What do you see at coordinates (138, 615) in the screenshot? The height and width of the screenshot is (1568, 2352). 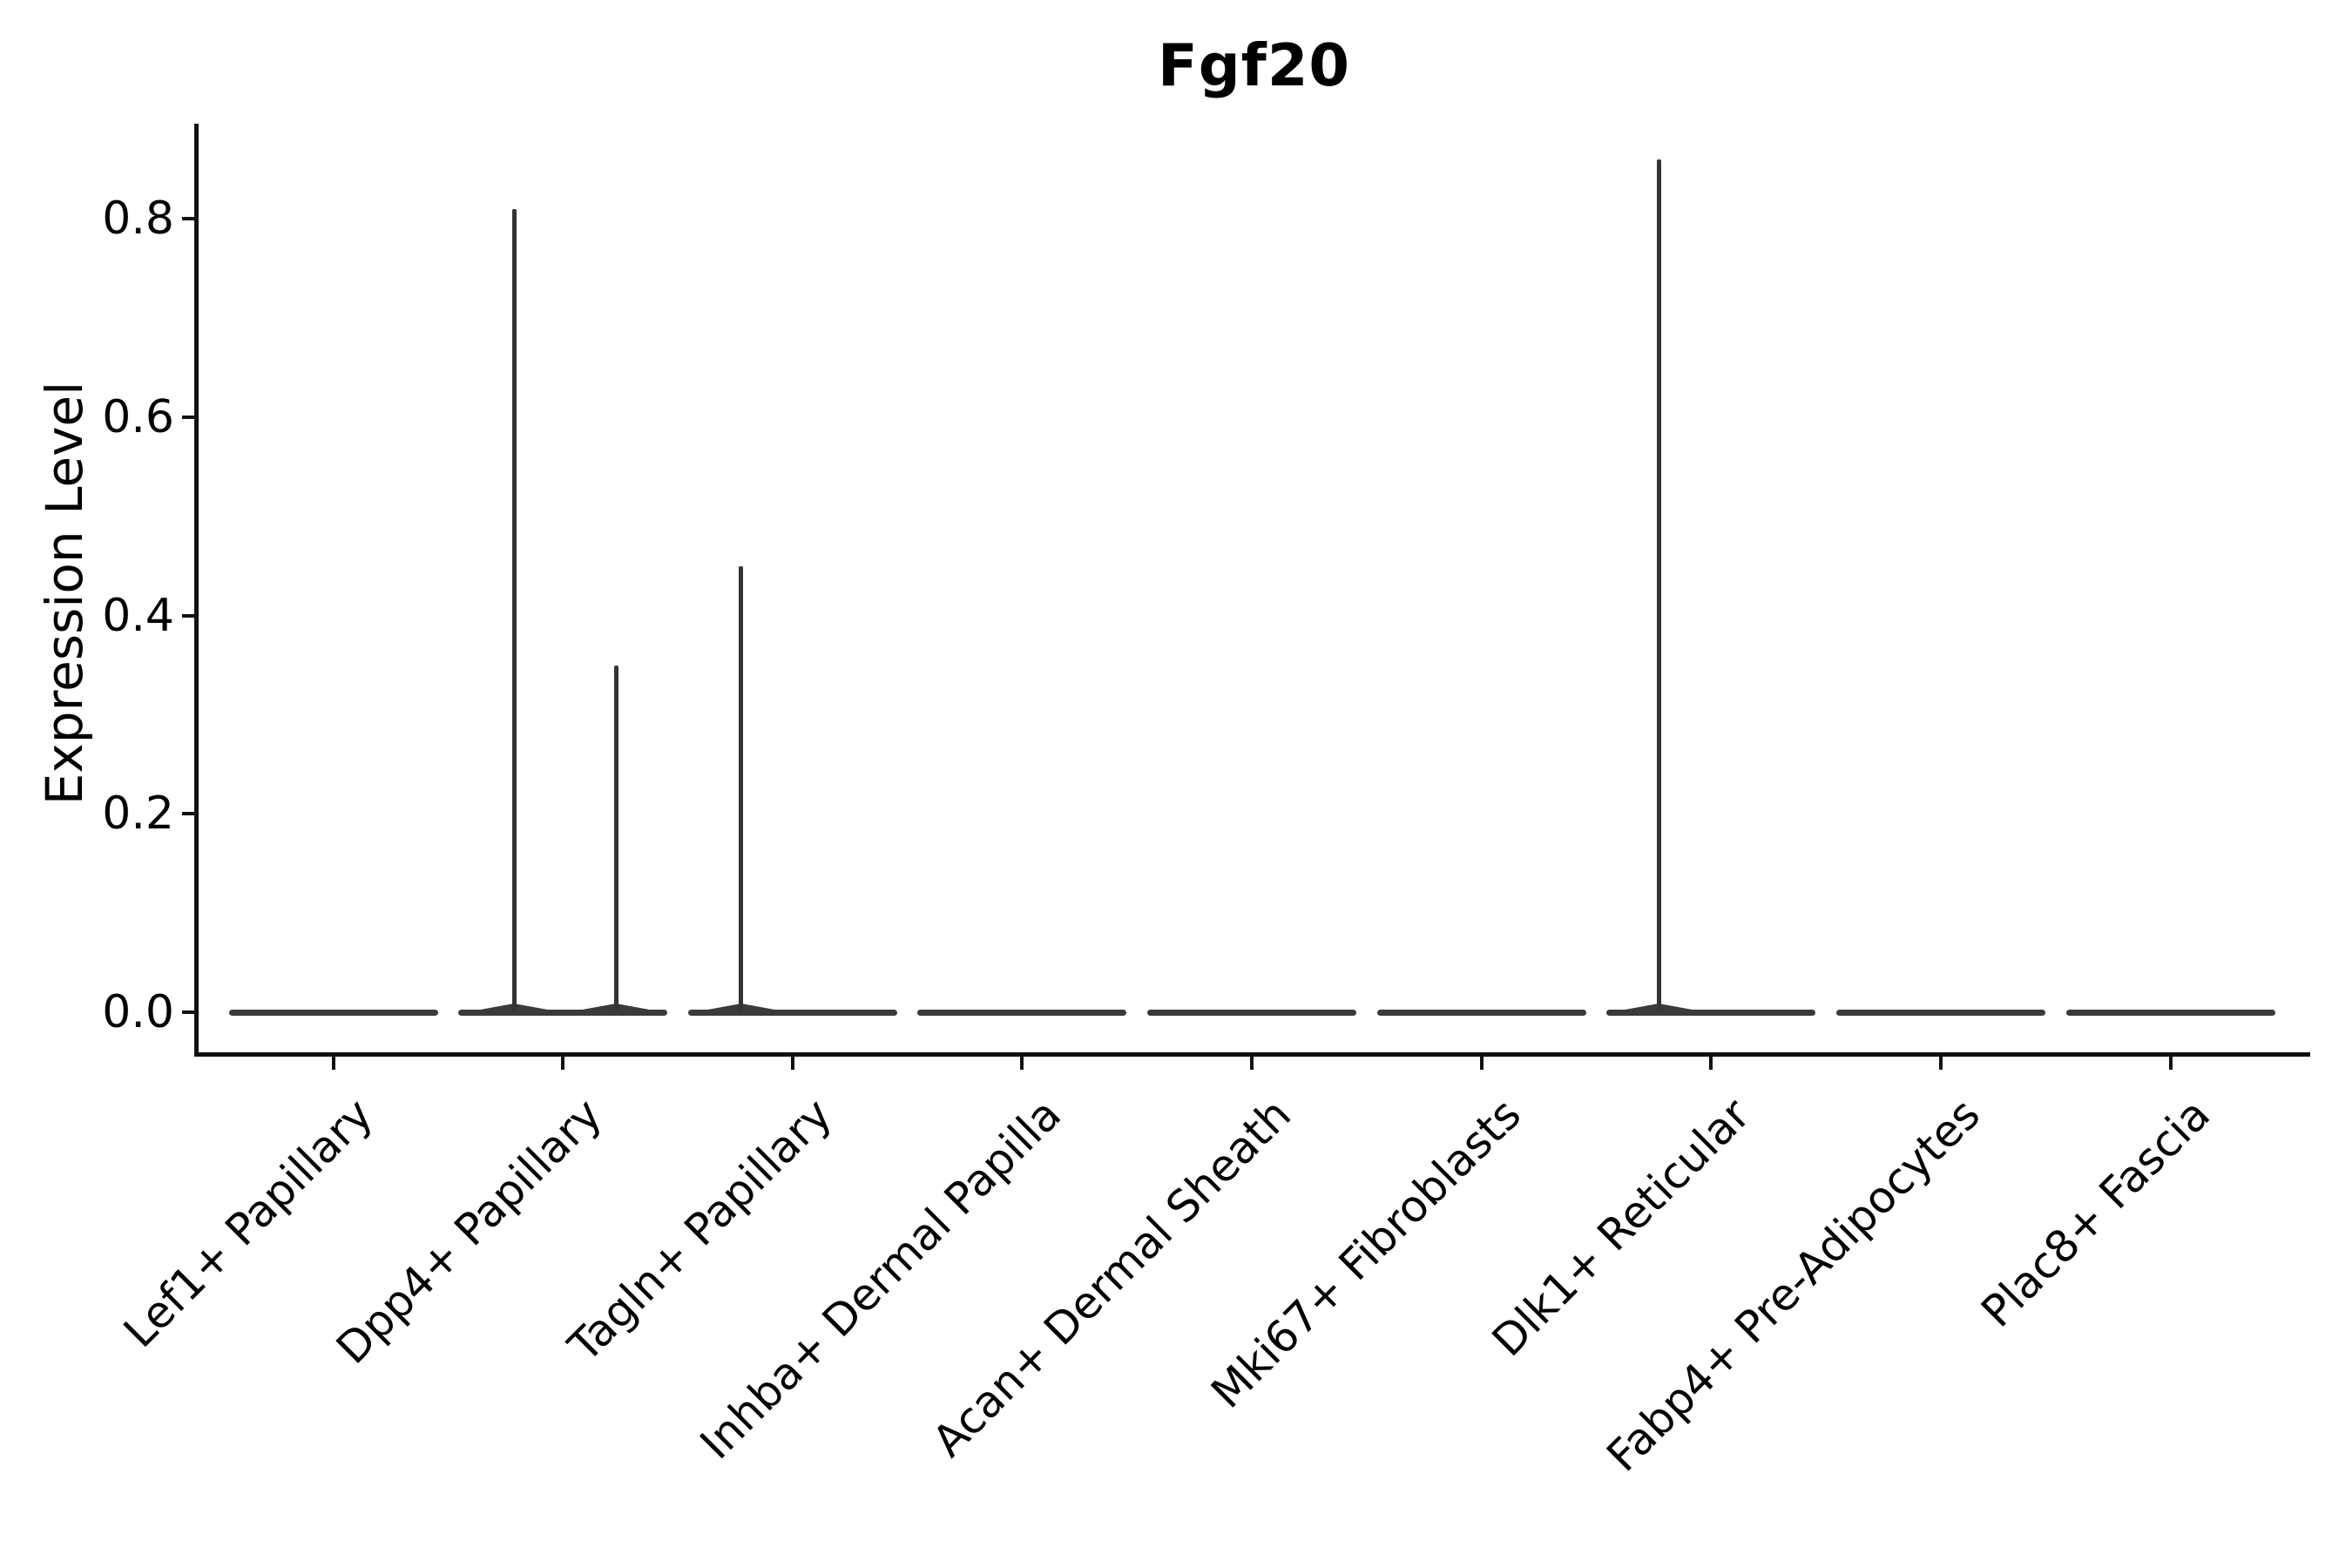 I see `y-tick-label: 0.4` at bounding box center [138, 615].